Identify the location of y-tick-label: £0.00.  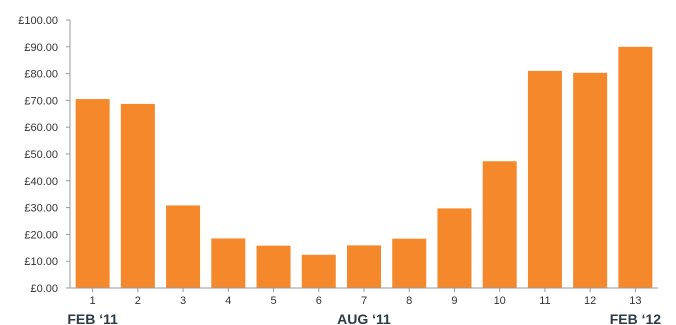
(44, 289).